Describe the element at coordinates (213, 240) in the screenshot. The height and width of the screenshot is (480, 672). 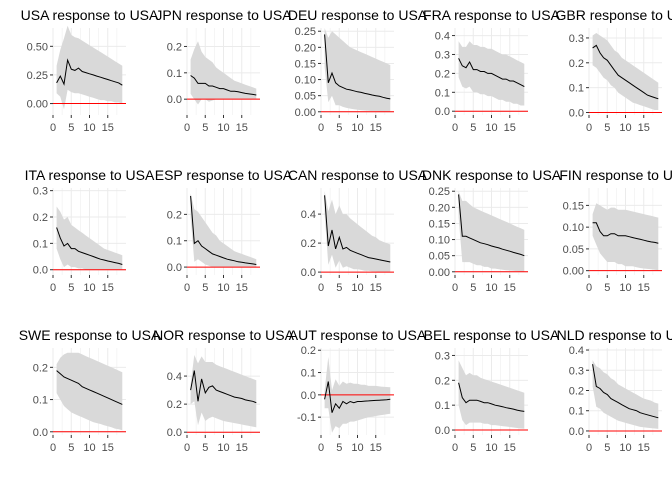
I see `irf-panel-7: 0.0 0.1 0.2 0 5 10 15 ESP response to USA` at that location.